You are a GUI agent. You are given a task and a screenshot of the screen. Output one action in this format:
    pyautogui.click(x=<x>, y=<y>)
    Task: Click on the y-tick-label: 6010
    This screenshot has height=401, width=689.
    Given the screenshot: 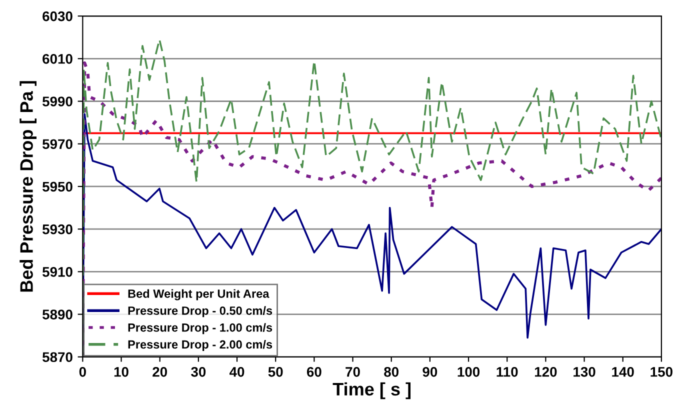 What is the action you would take?
    pyautogui.click(x=57, y=59)
    